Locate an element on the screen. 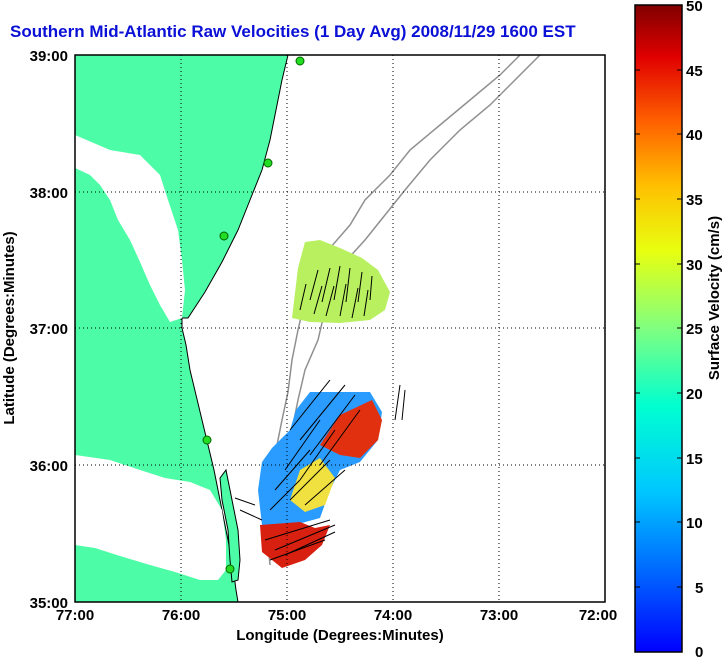  colorbar-tick-label: 35 is located at coordinates (694, 200).